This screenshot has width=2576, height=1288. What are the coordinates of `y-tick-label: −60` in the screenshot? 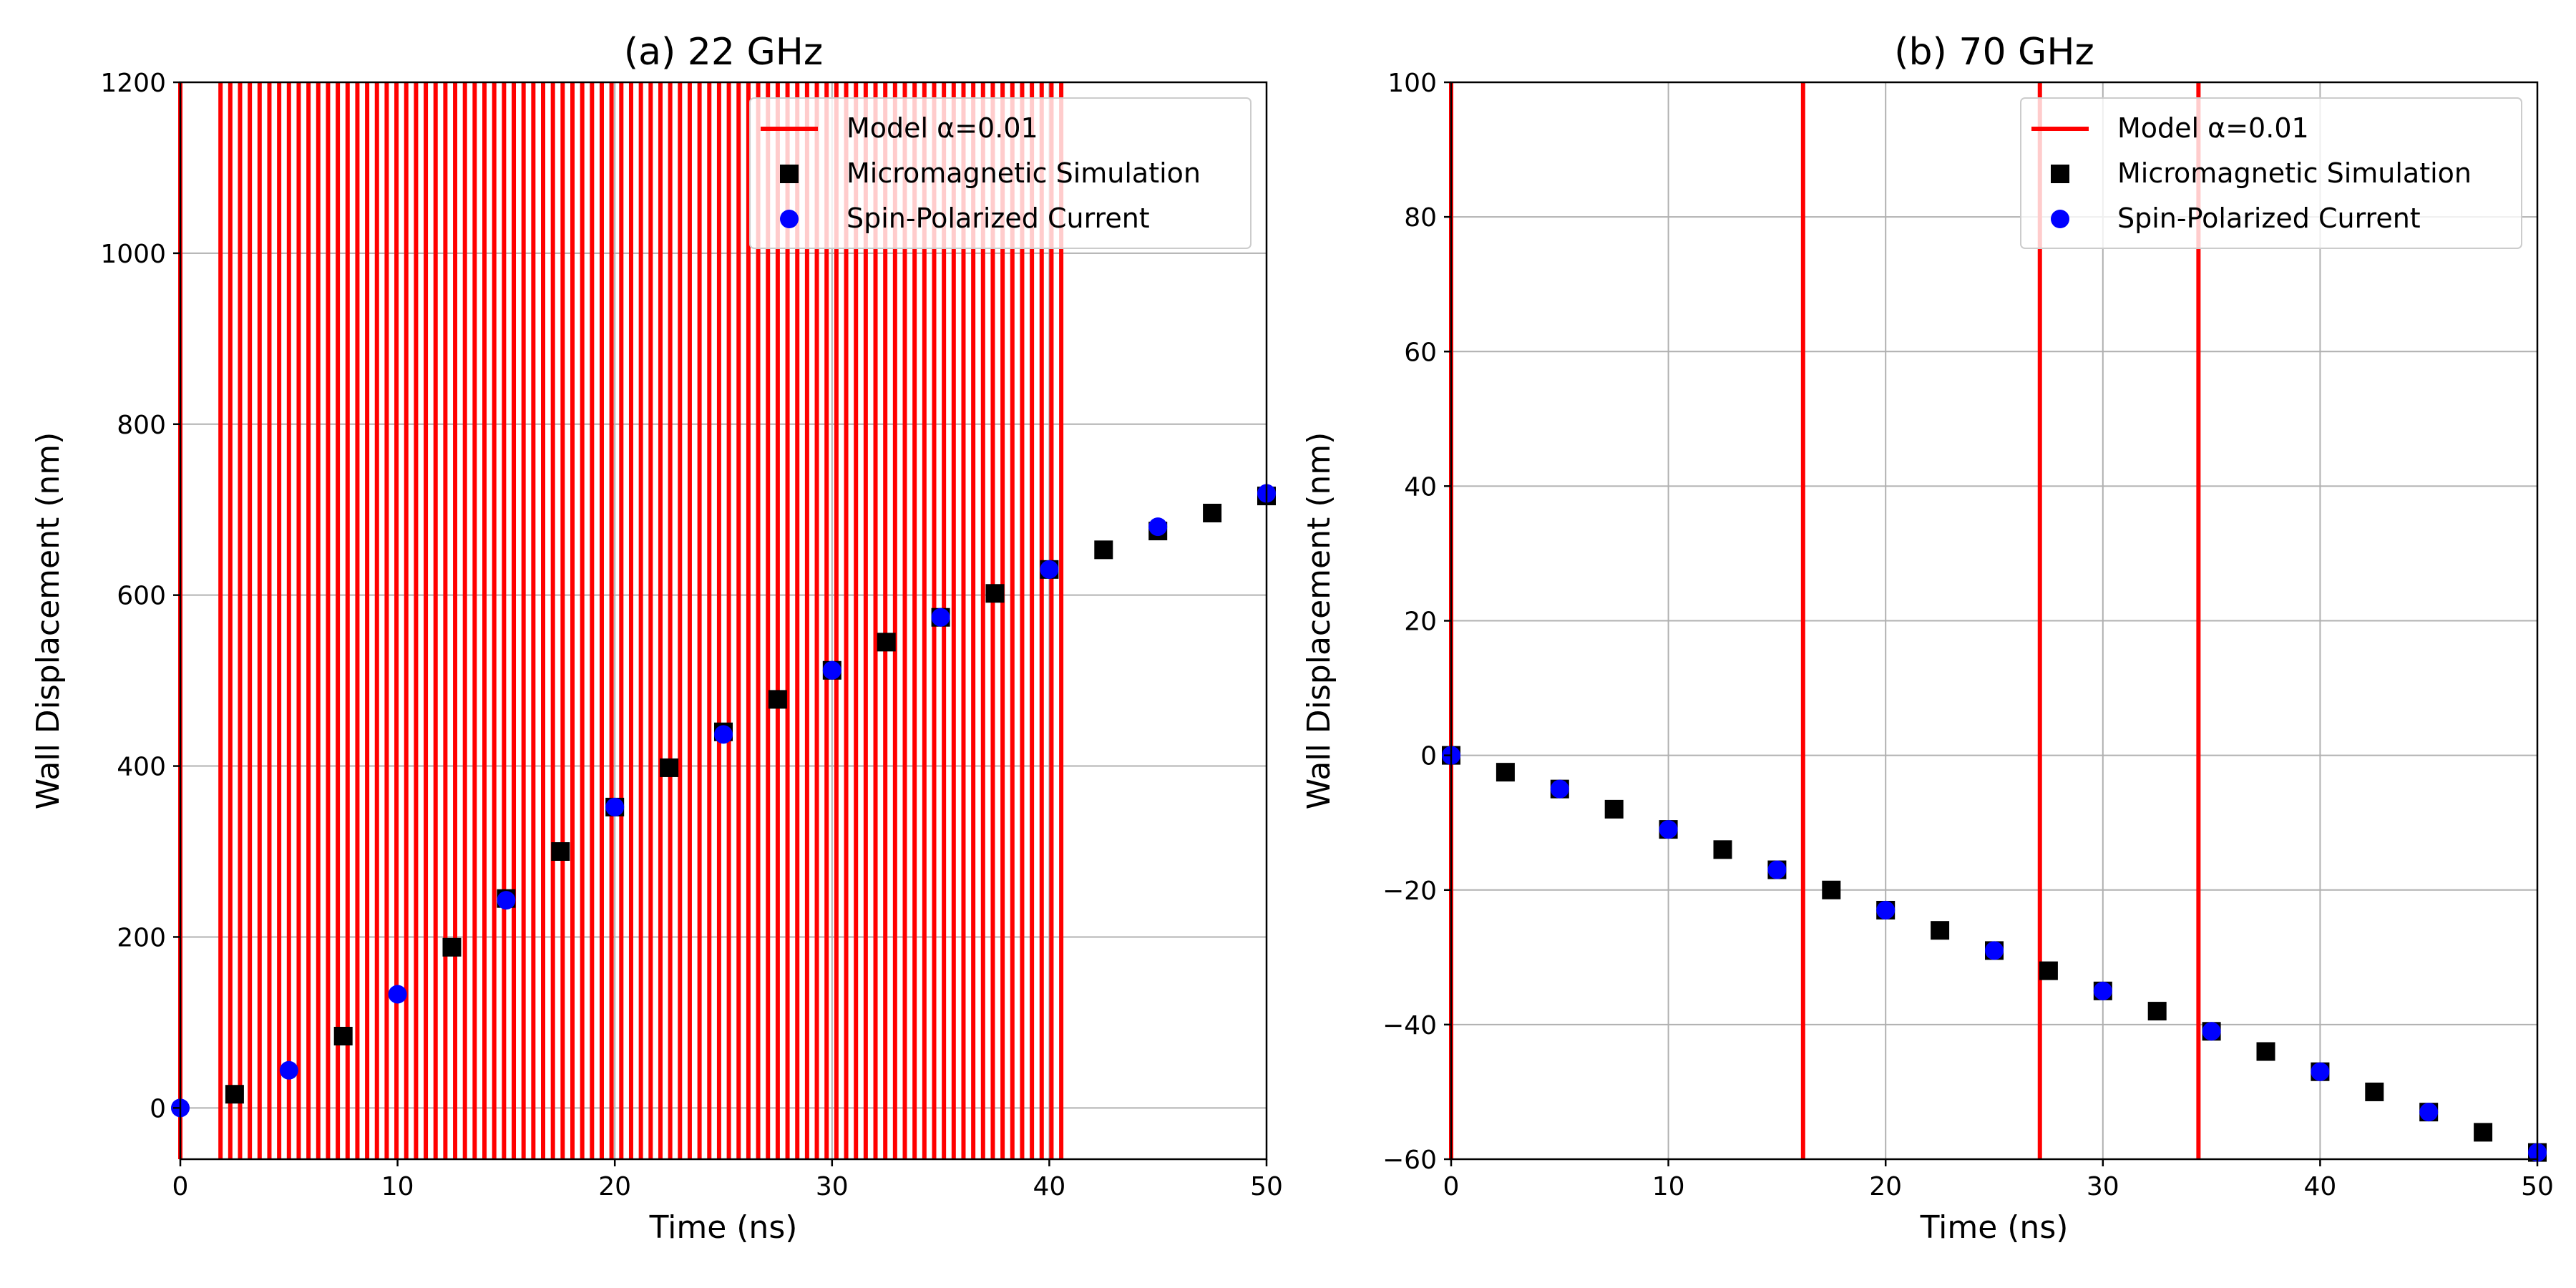 It's located at (1409, 1160).